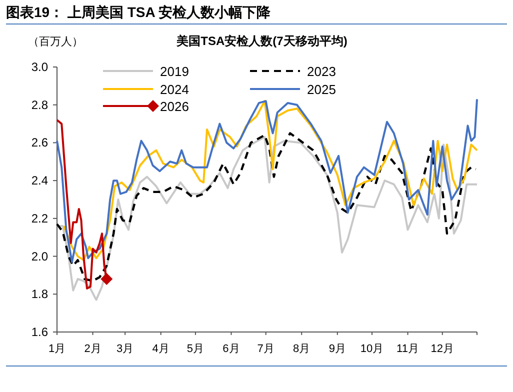 This screenshot has height=392, width=513. I want to click on x-tick-label: 11月, so click(407, 349).